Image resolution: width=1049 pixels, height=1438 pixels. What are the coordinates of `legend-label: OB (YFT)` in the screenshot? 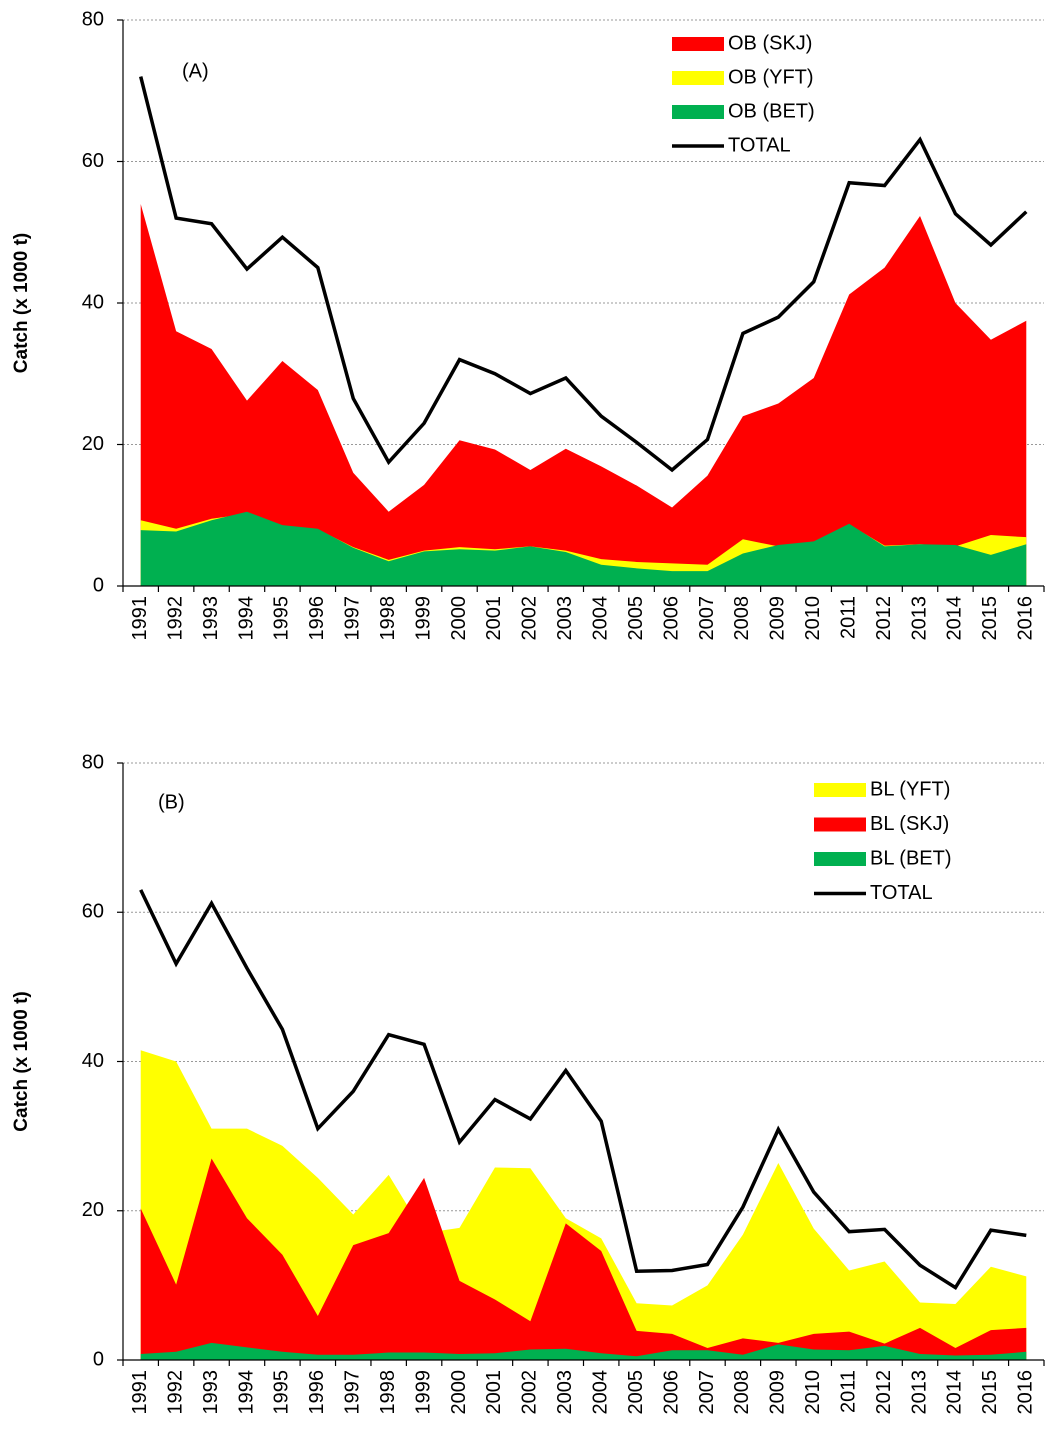 It's located at (771, 77).